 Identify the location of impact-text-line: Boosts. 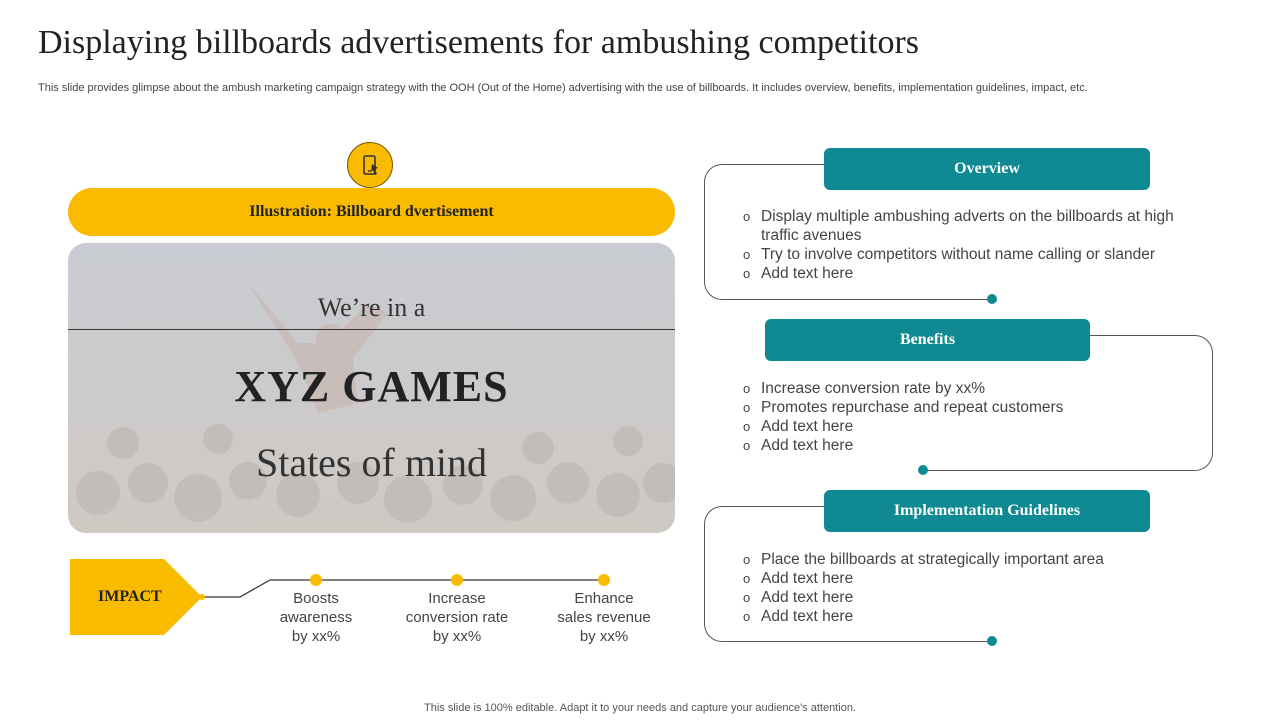
(316, 598).